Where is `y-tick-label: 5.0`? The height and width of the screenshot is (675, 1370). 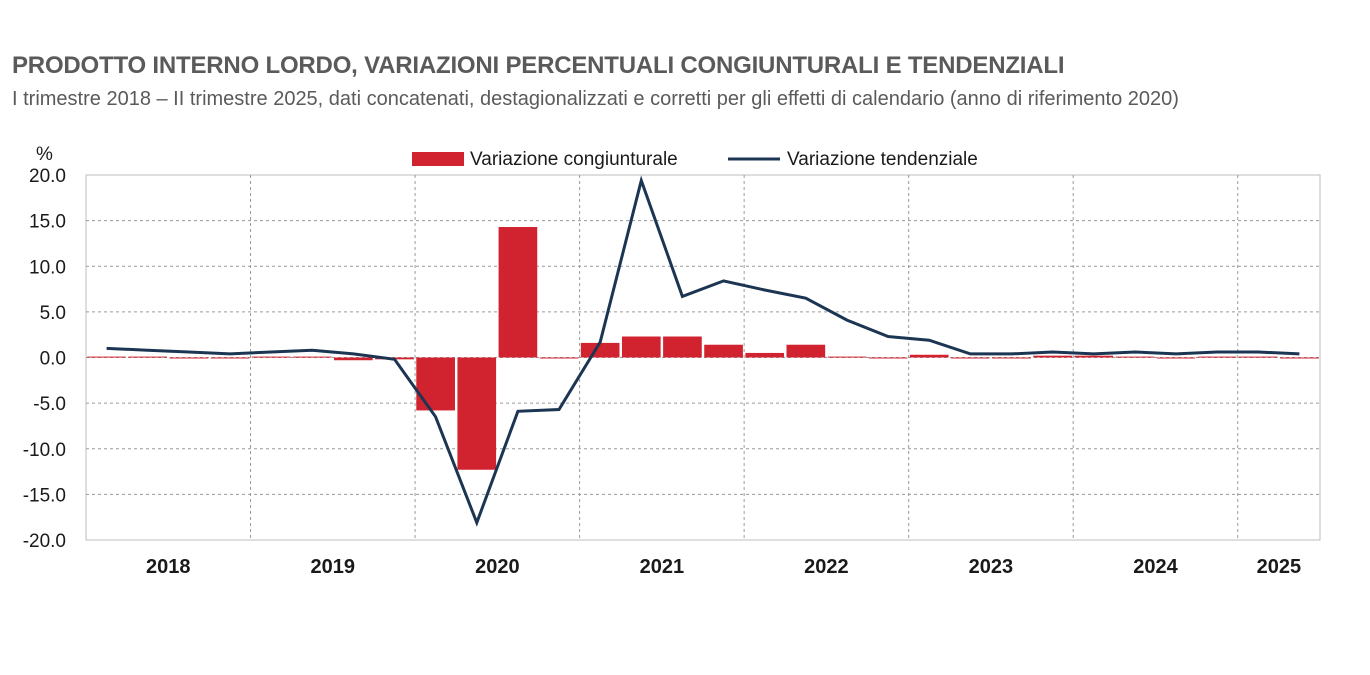 y-tick-label: 5.0 is located at coordinates (53, 313).